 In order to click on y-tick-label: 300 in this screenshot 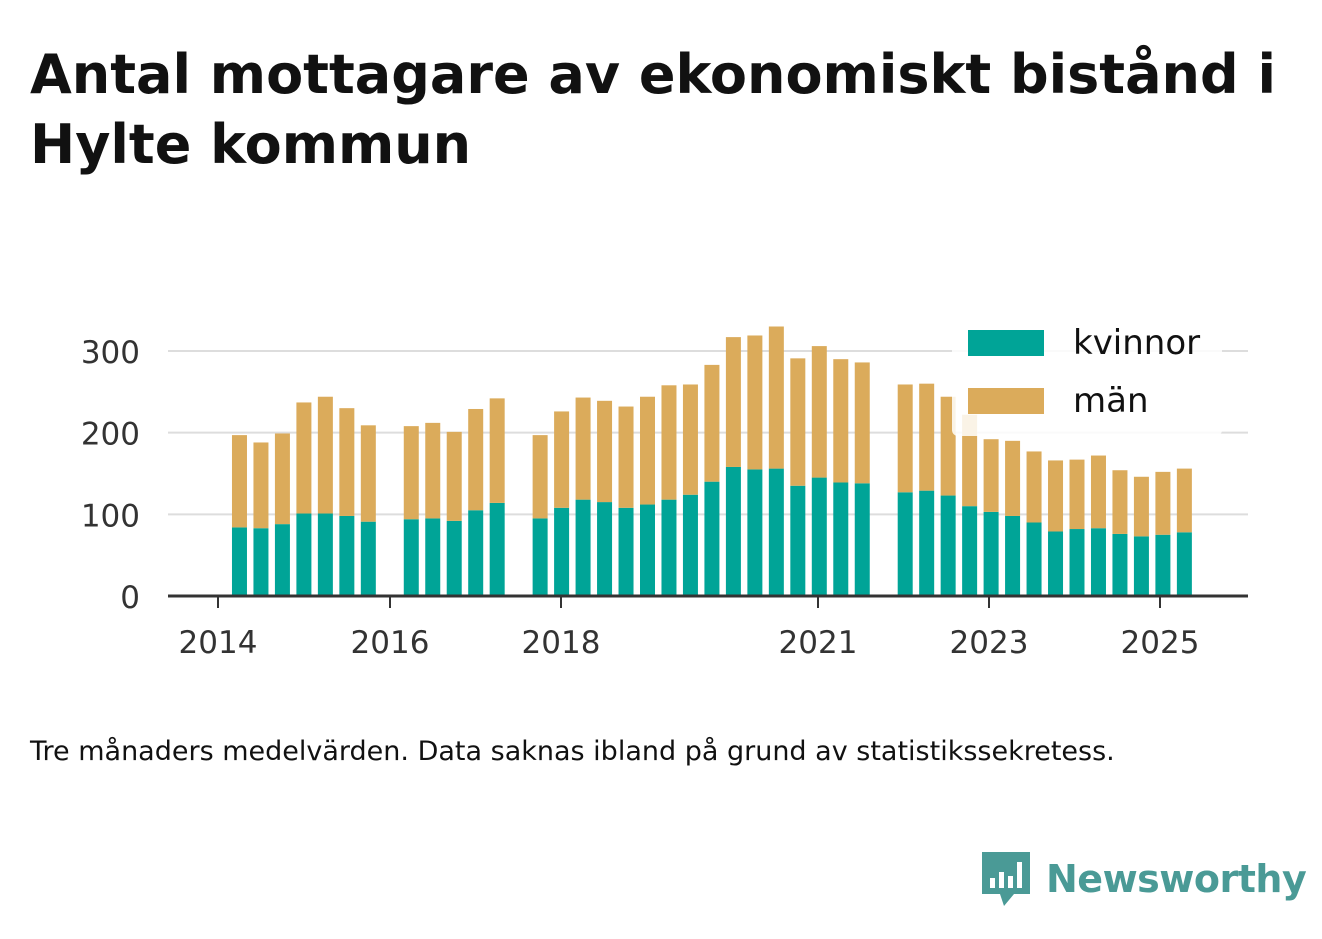, I will do `click(110, 353)`.